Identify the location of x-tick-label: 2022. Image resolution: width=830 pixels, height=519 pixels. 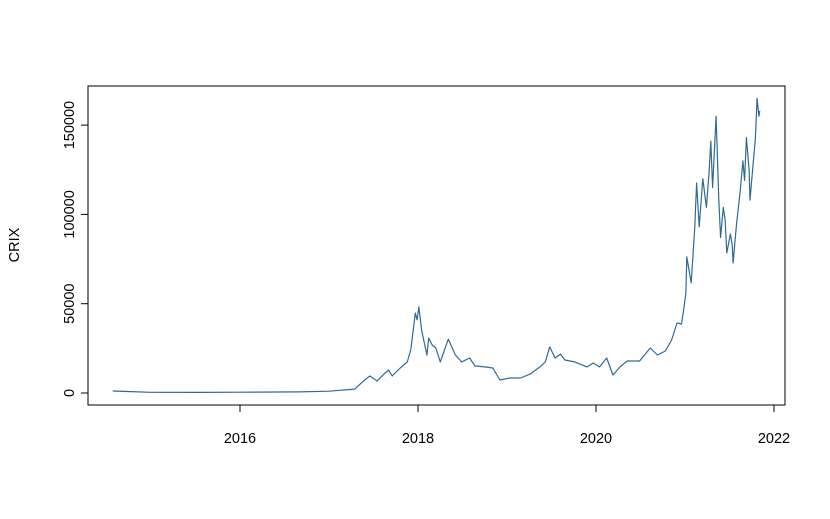
(774, 439).